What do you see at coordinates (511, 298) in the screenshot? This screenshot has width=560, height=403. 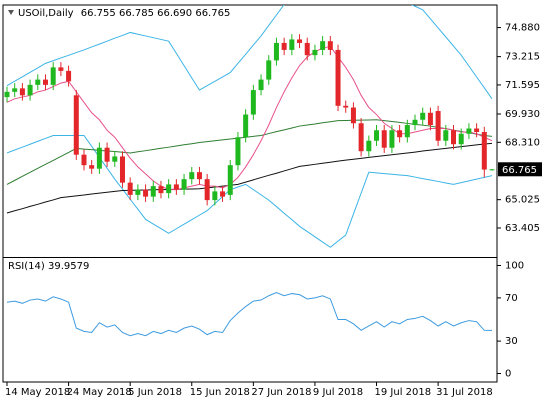 I see `y-tick-label: 70` at bounding box center [511, 298].